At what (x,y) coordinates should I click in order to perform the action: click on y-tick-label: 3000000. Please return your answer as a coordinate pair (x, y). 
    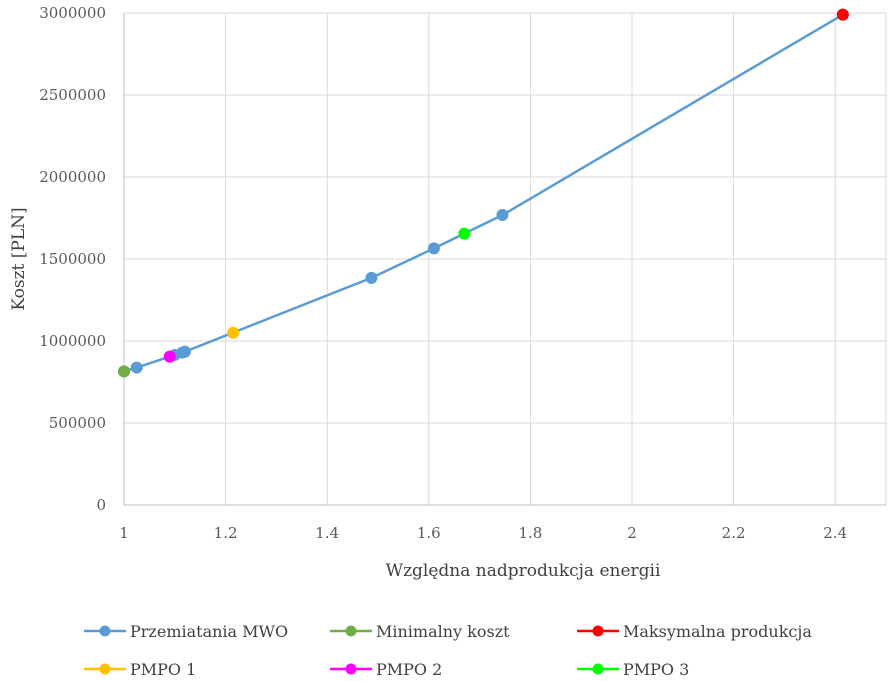
    Looking at the image, I should click on (72, 13).